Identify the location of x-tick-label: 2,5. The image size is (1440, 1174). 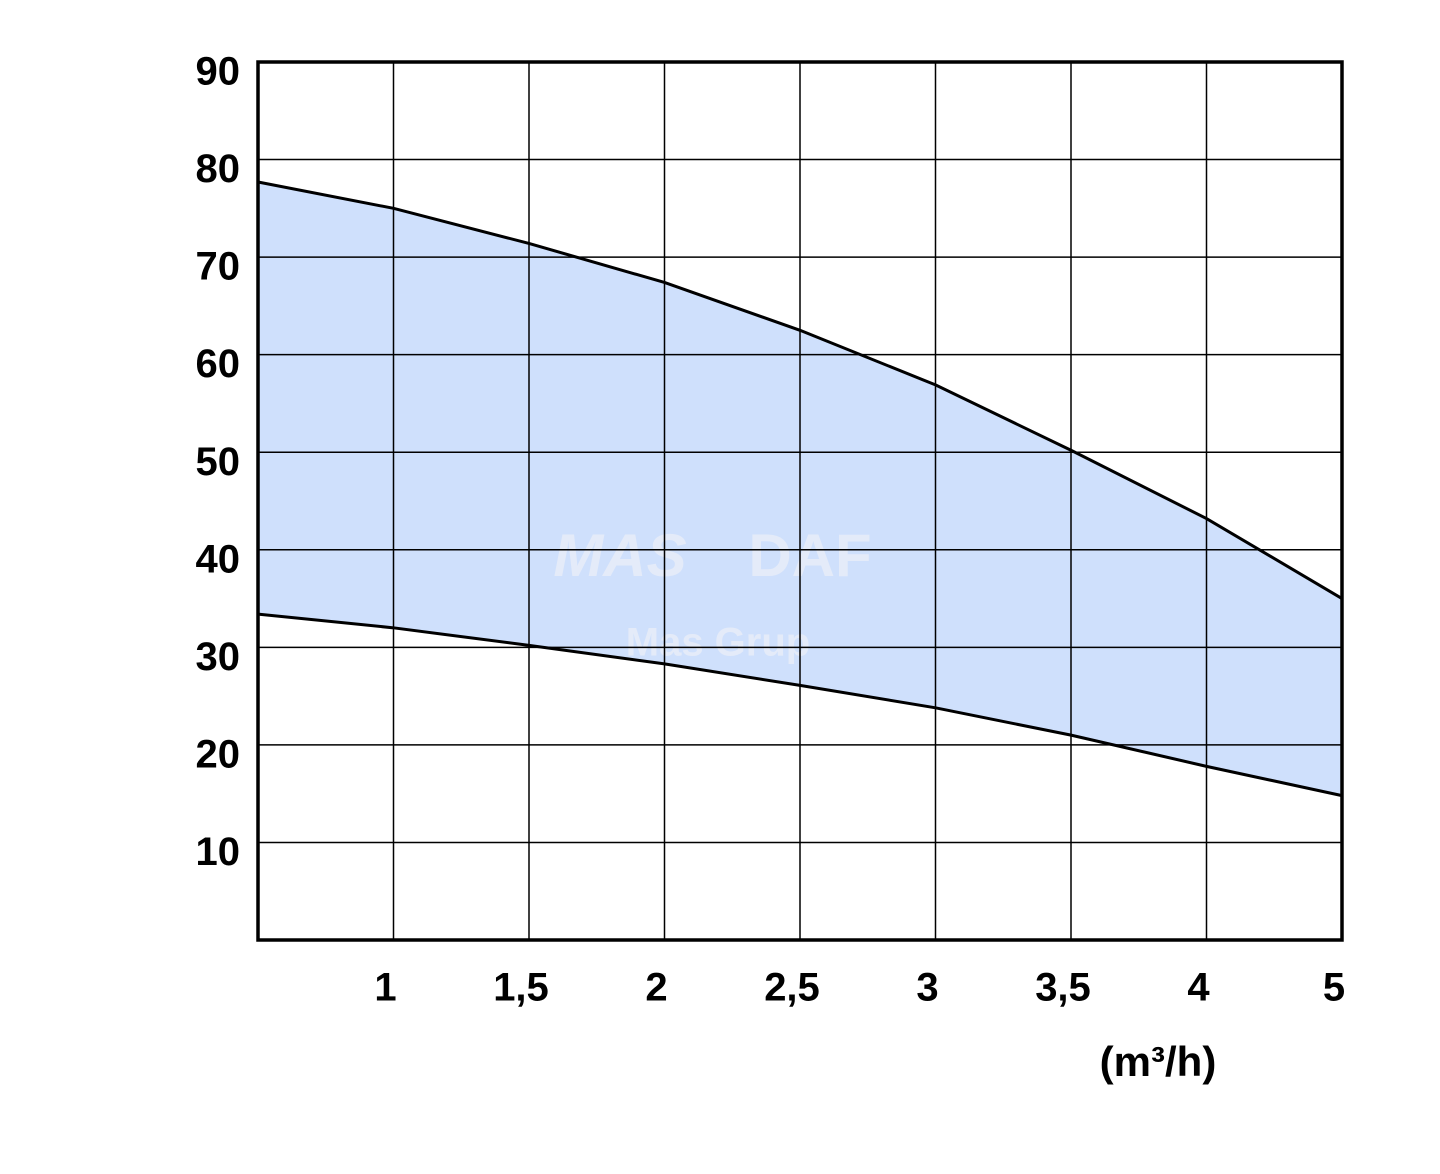
(792, 988).